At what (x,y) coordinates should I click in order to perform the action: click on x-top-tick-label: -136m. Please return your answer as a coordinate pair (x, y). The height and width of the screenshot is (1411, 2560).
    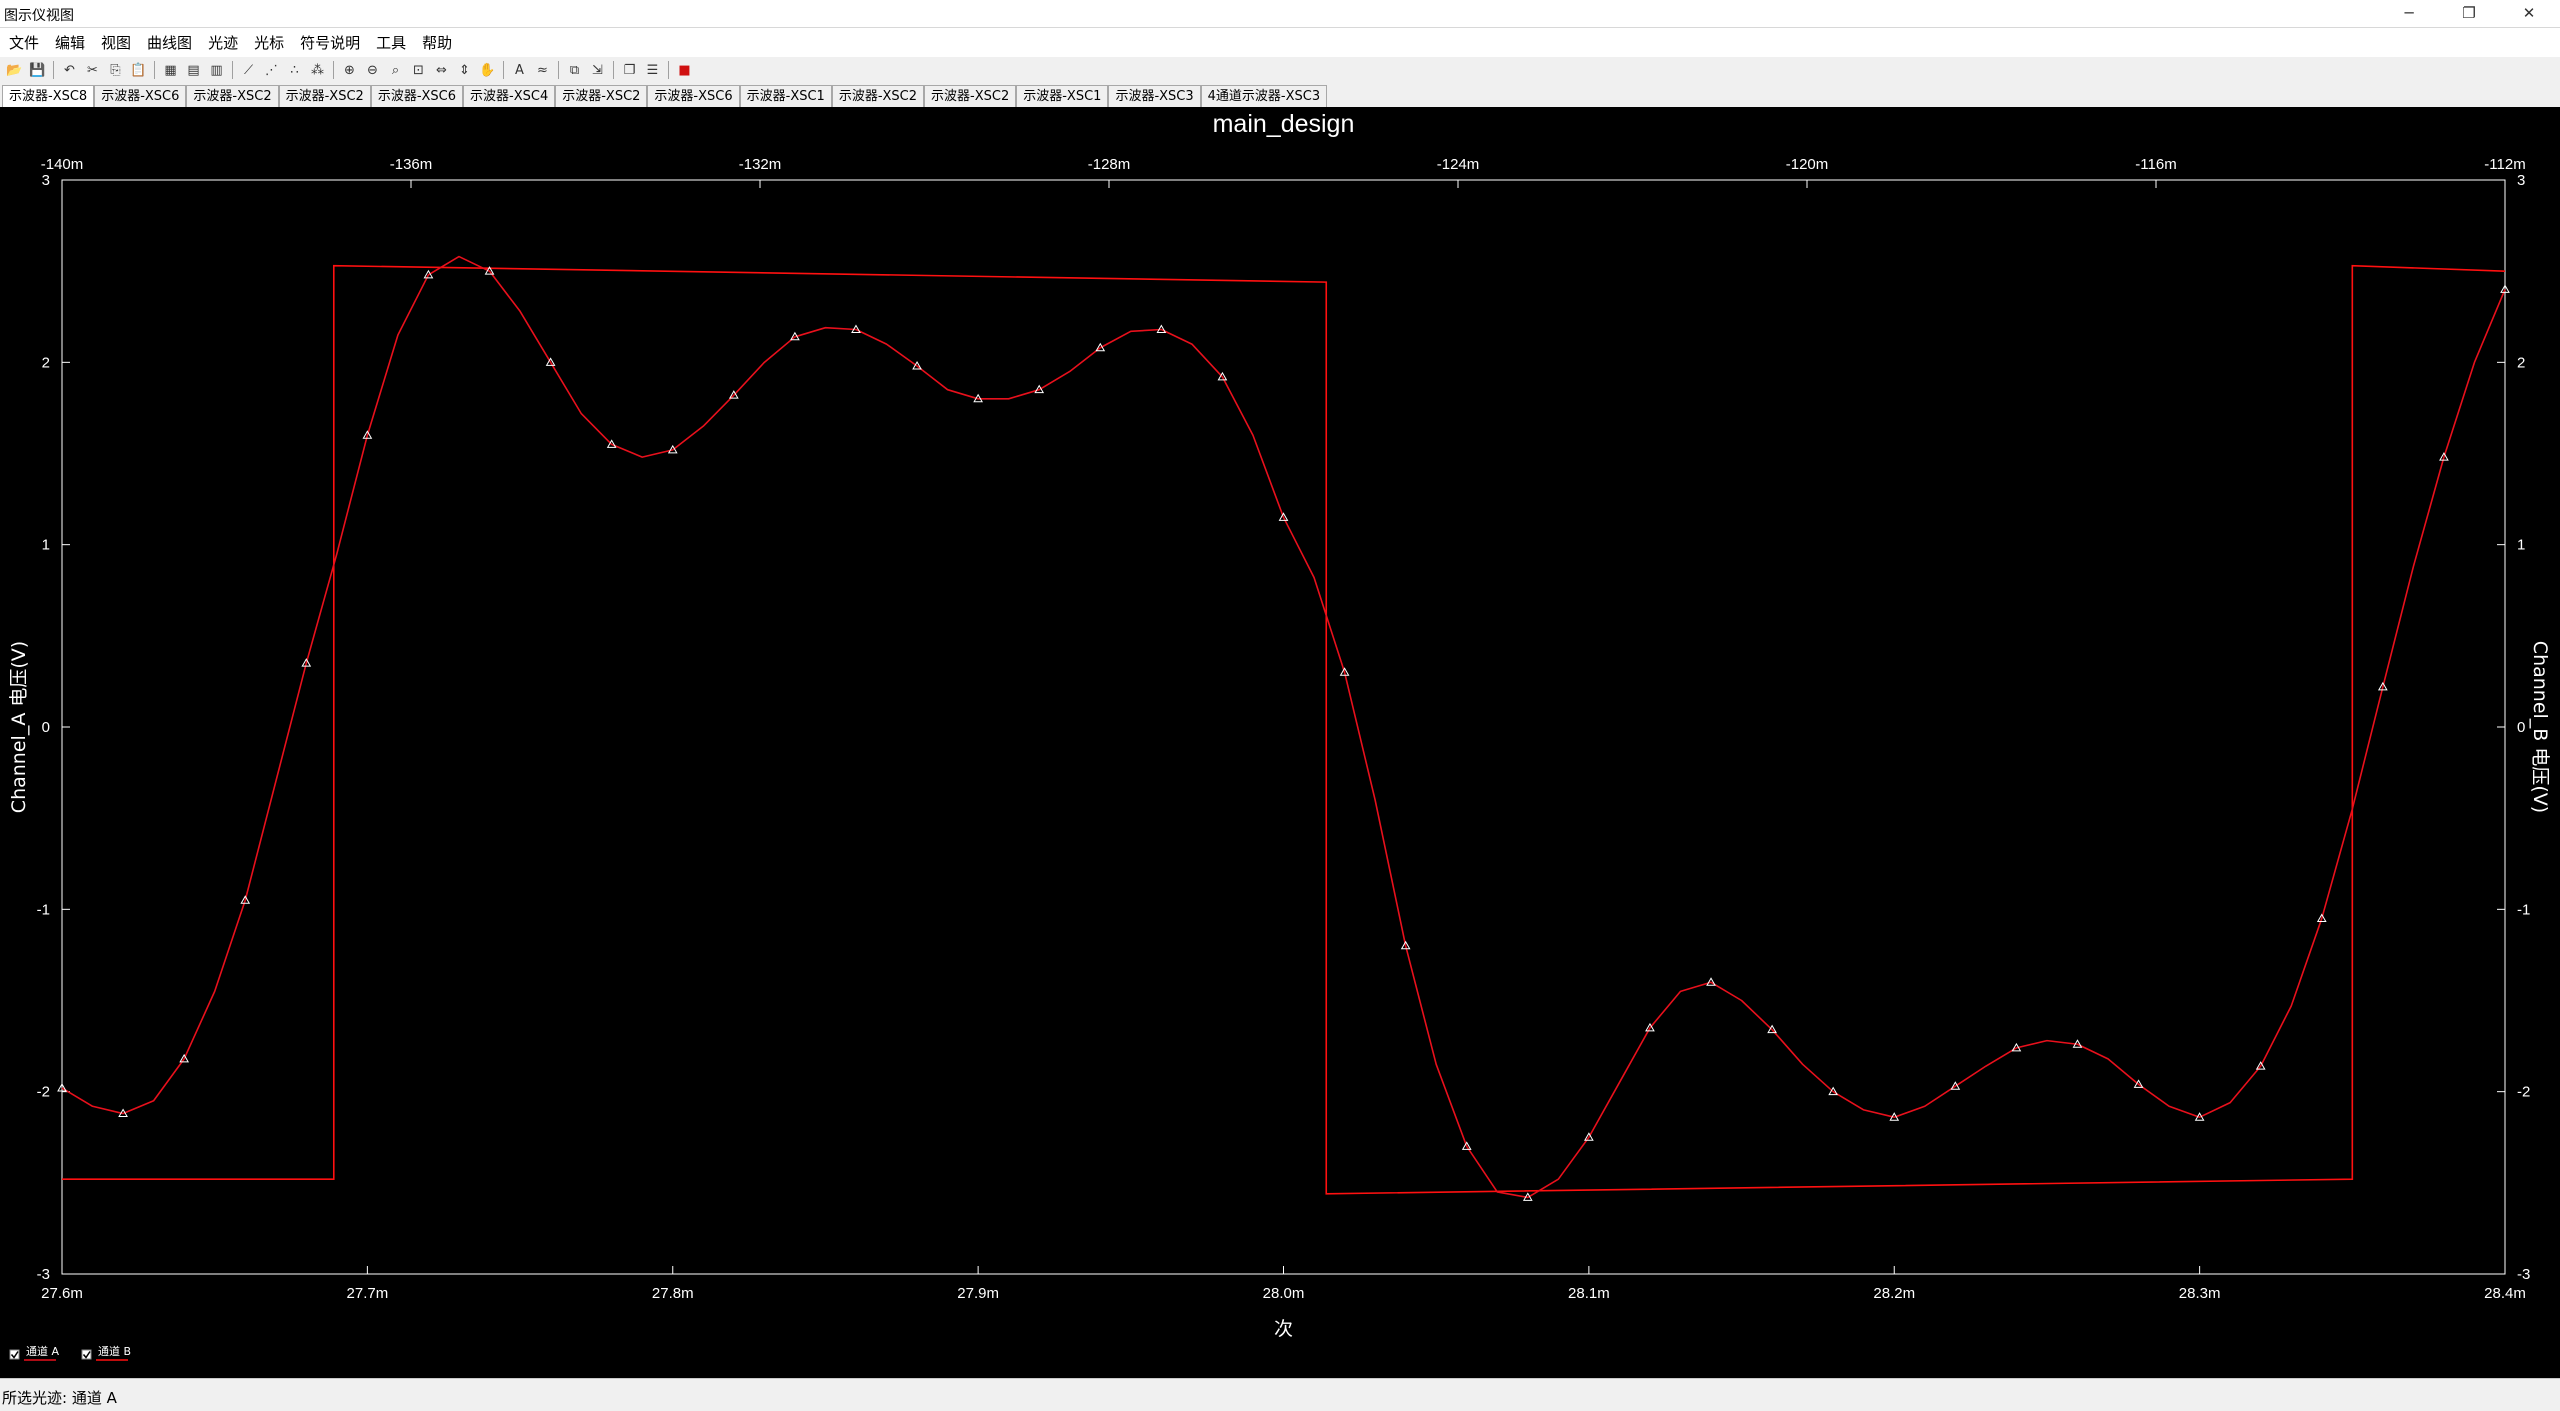
    Looking at the image, I should click on (411, 164).